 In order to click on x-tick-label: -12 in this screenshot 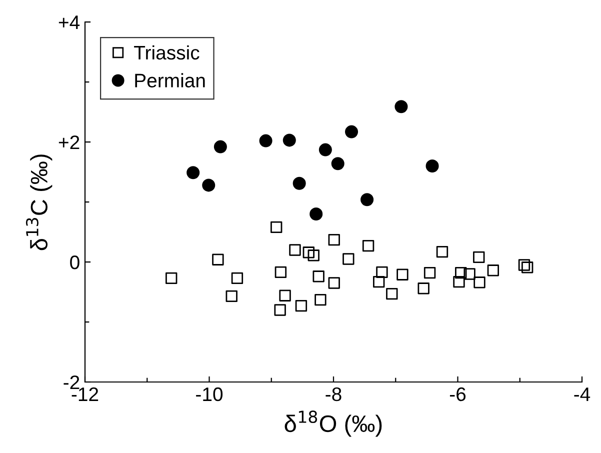, I will do `click(85, 394)`.